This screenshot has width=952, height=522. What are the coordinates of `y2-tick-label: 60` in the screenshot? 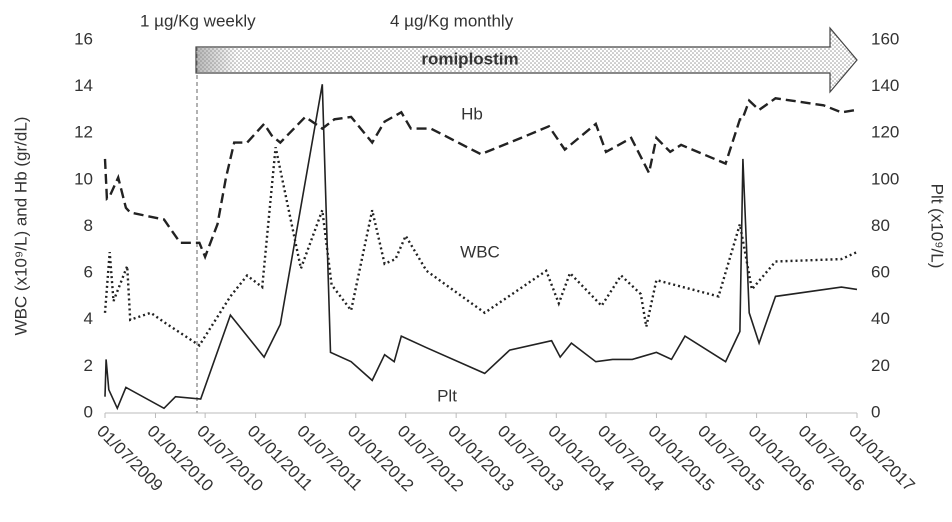 It's located at (880, 272).